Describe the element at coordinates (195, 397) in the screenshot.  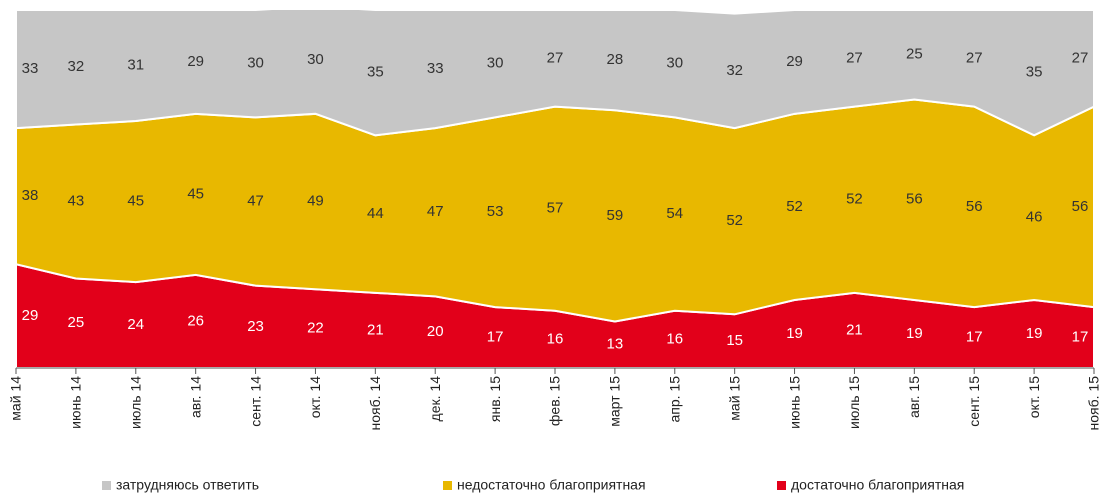
I see `x-tick-label: авг. 14` at that location.